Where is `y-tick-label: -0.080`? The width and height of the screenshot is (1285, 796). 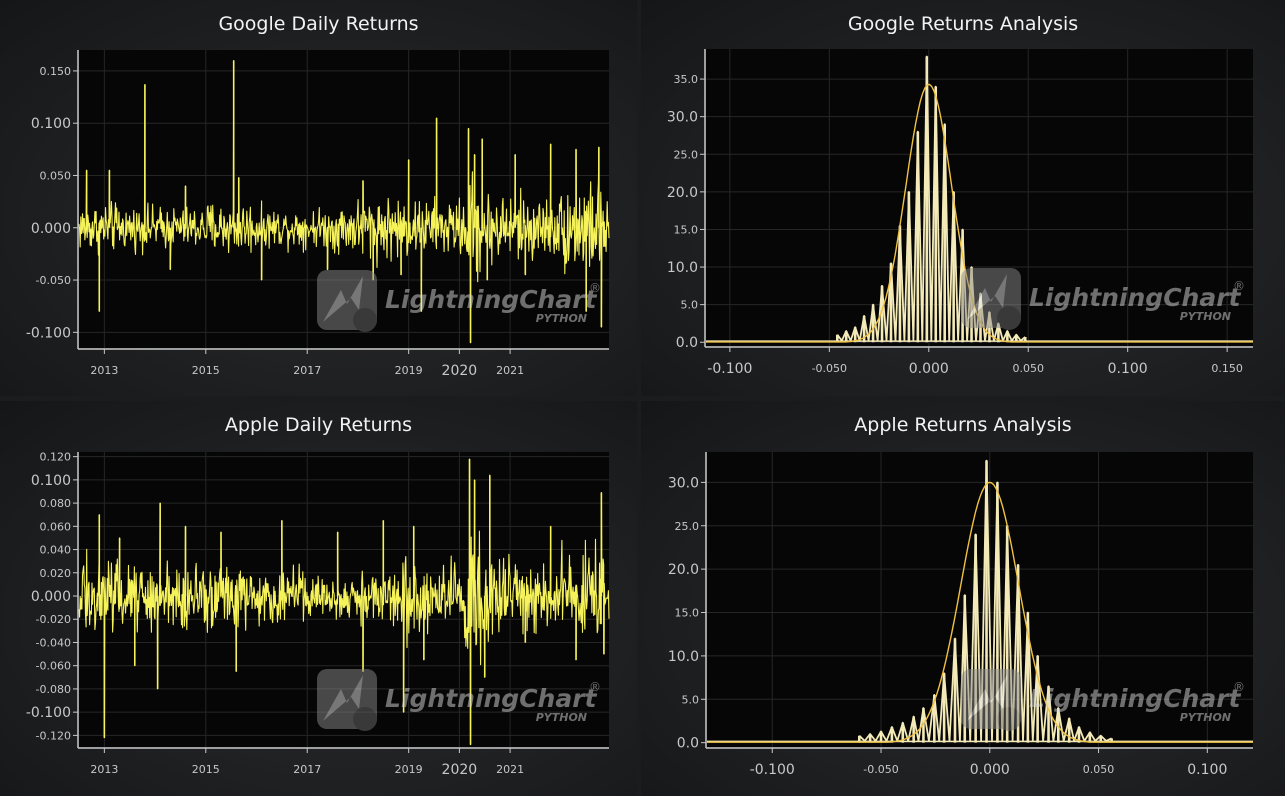
y-tick-label: -0.080 is located at coordinates (53, 689).